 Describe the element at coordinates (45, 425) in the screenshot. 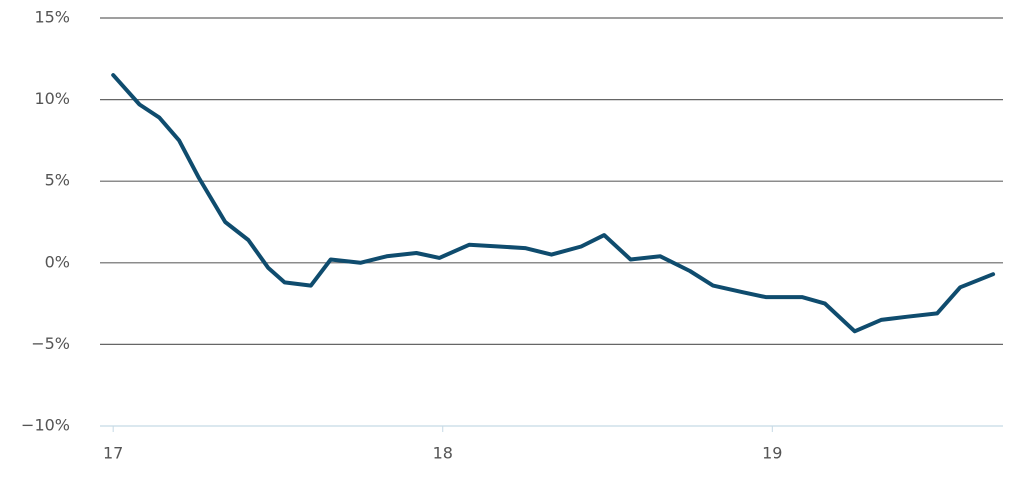

I see `y-tick-label: −10%` at that location.